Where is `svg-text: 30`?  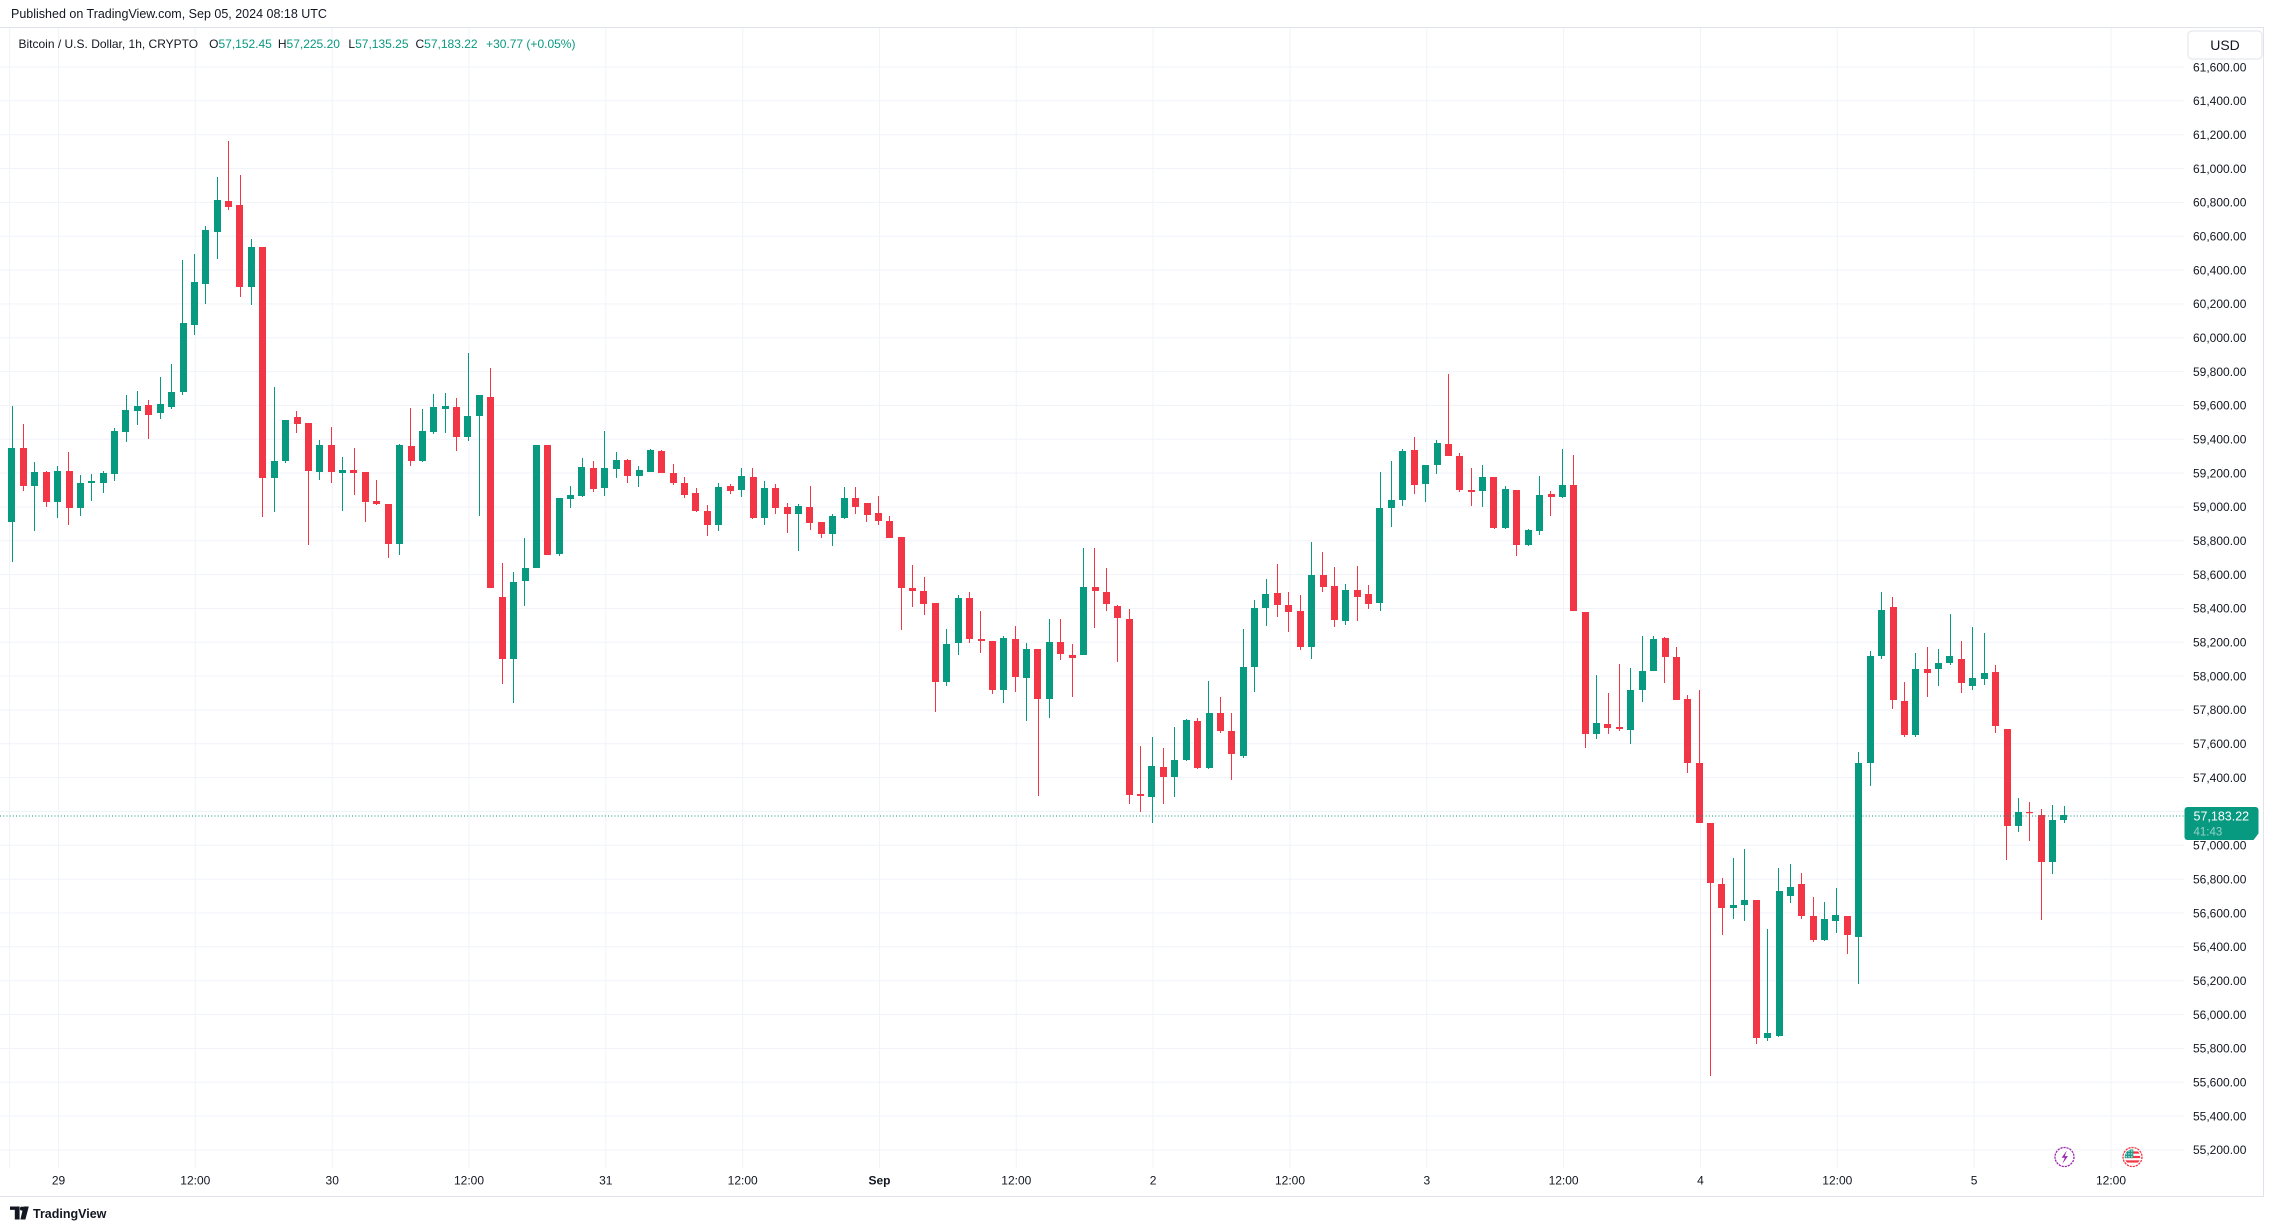 svg-text: 30 is located at coordinates (333, 1181).